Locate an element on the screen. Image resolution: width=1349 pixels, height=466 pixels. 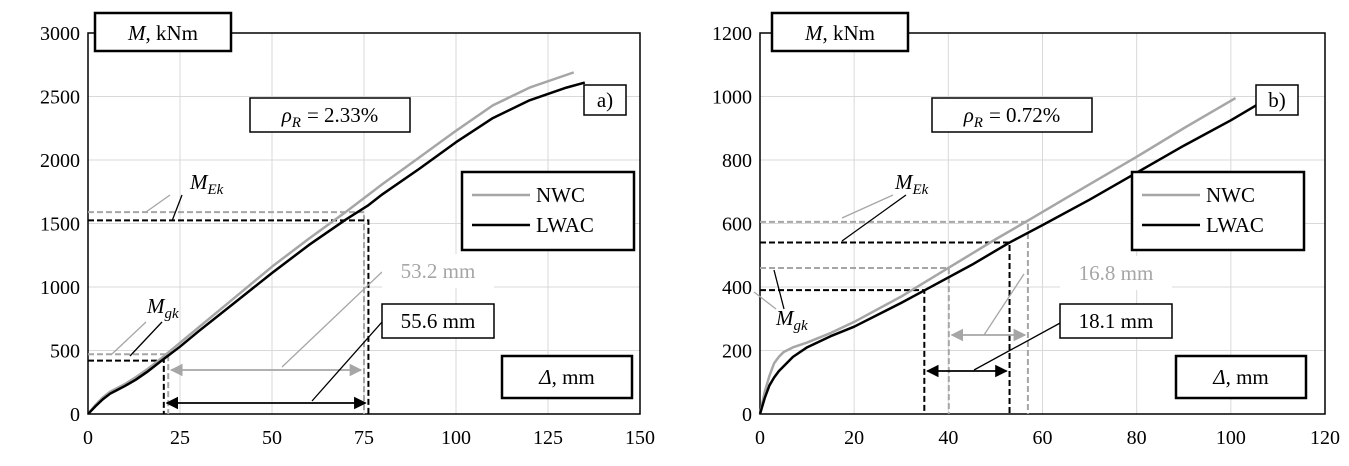
deflection-label-lwac: 18.1 mm is located at coordinates (1116, 321).